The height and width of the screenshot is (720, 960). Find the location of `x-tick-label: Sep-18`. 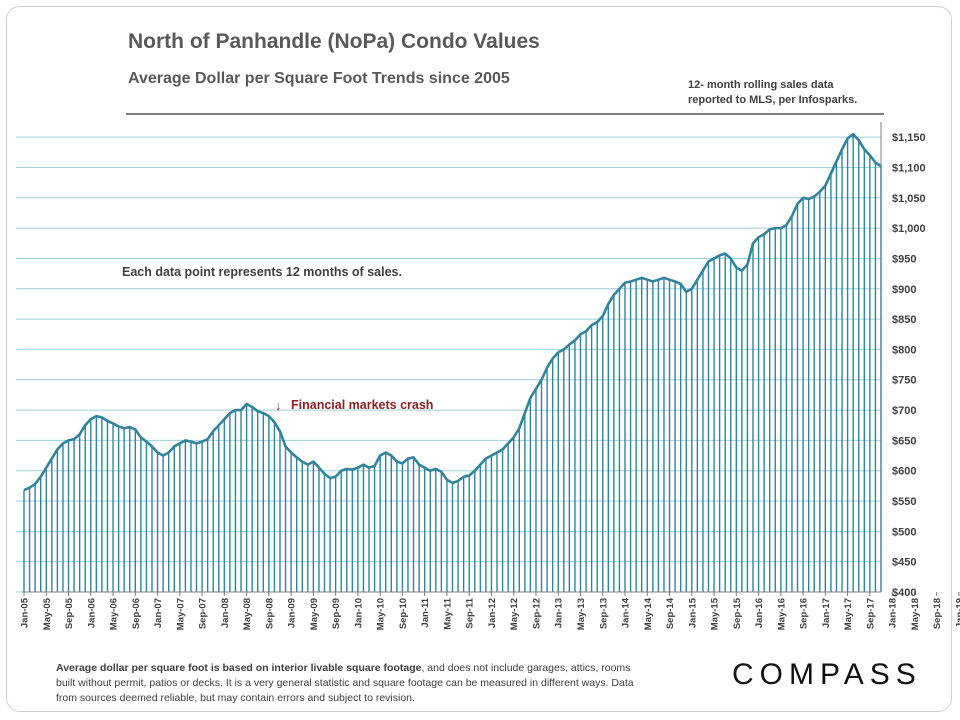

x-tick-label: Sep-18 is located at coordinates (937, 613).